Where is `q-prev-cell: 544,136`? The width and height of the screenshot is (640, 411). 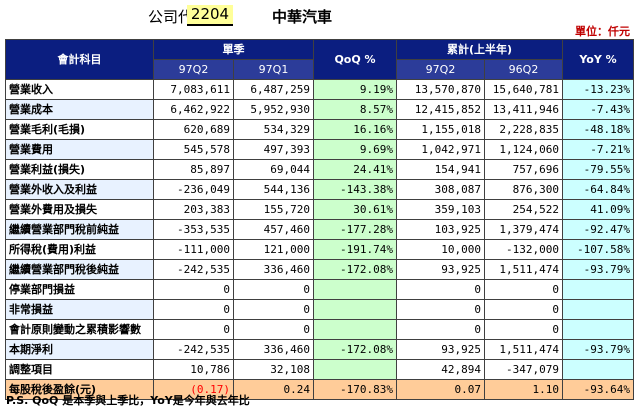 q-prev-cell: 544,136 is located at coordinates (273, 189).